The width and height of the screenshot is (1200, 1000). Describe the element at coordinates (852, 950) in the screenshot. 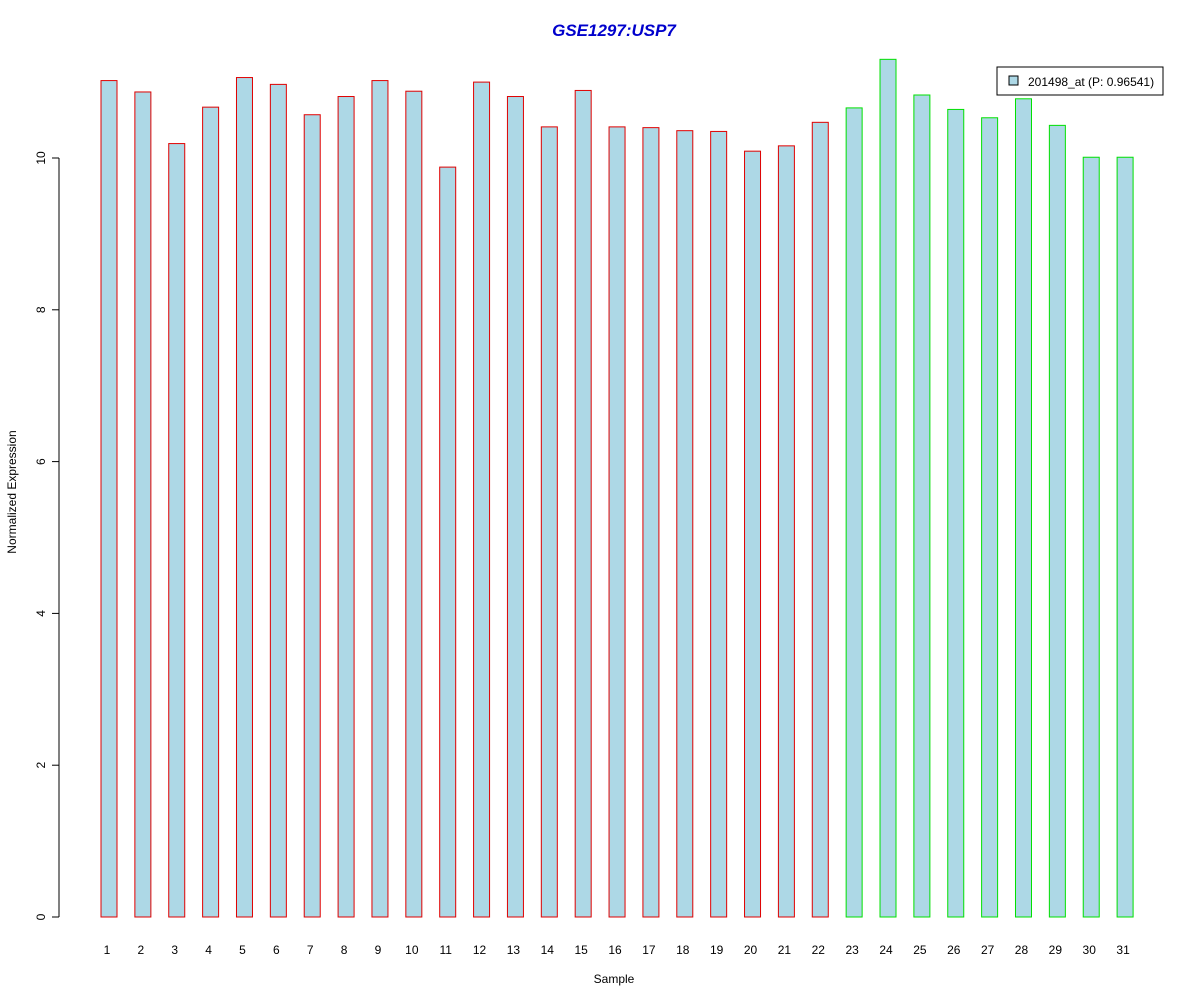

I see `x-axis-tick-label: 23` at that location.